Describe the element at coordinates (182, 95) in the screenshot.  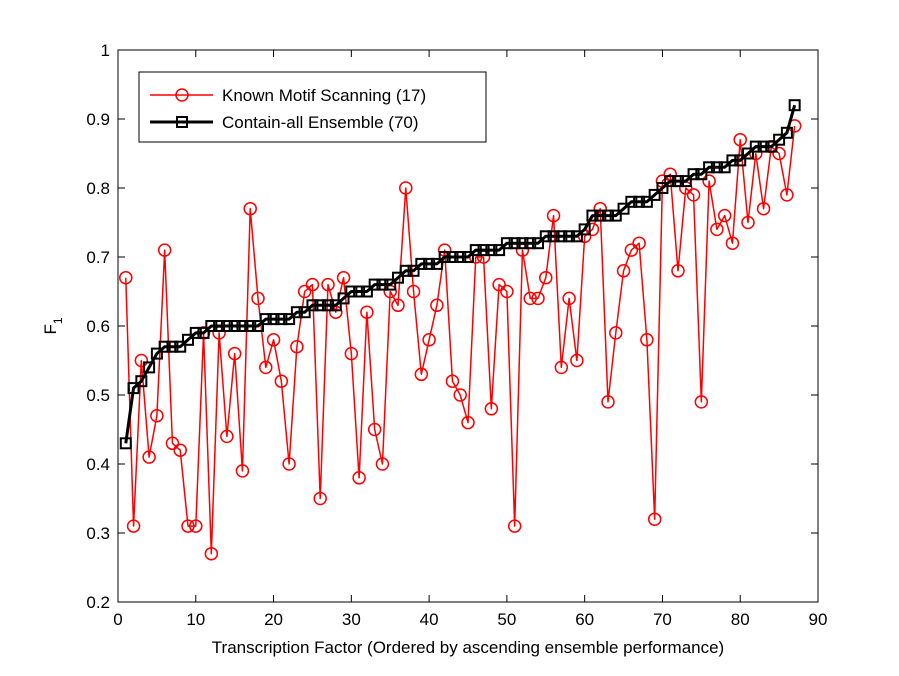
I see `legend-marker-known-motif` at that location.